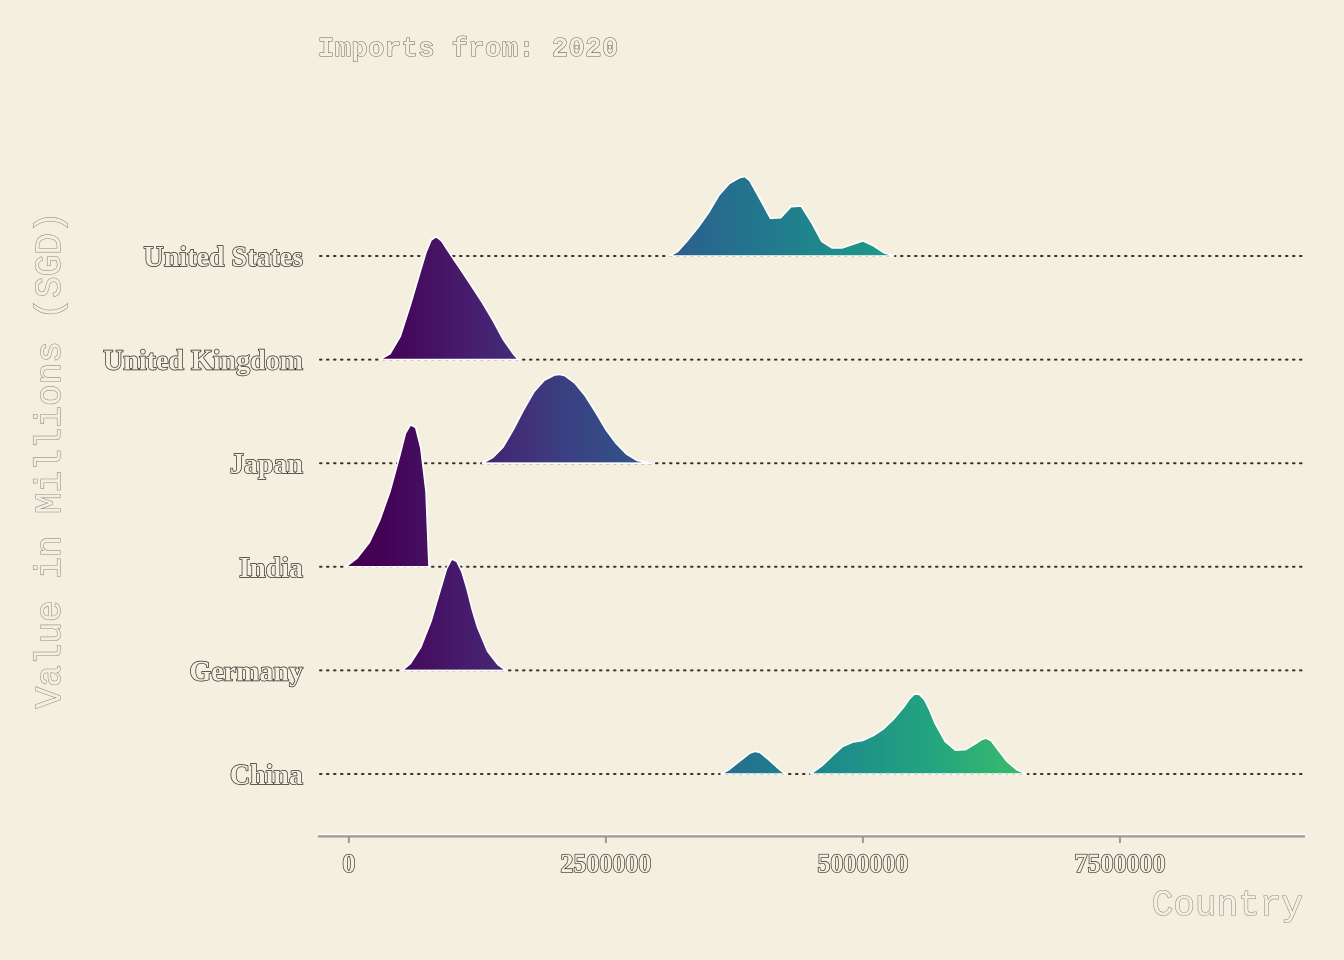 The image size is (1344, 960). I want to click on x-axis: 0 2500000 5000000 7500000, so click(811, 856).